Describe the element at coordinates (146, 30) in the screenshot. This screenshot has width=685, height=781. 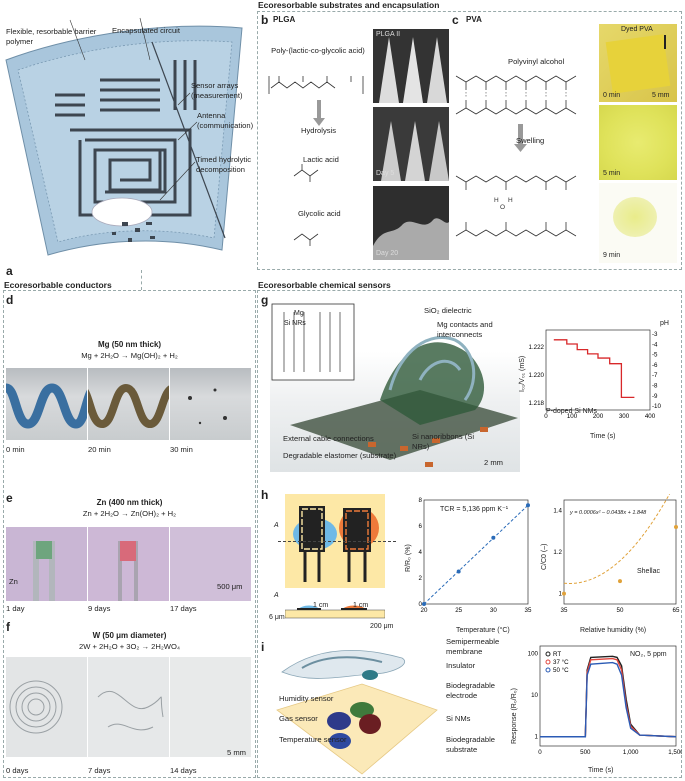
I see `label-encapsulated-circuit: Encapsulated circuit` at that location.